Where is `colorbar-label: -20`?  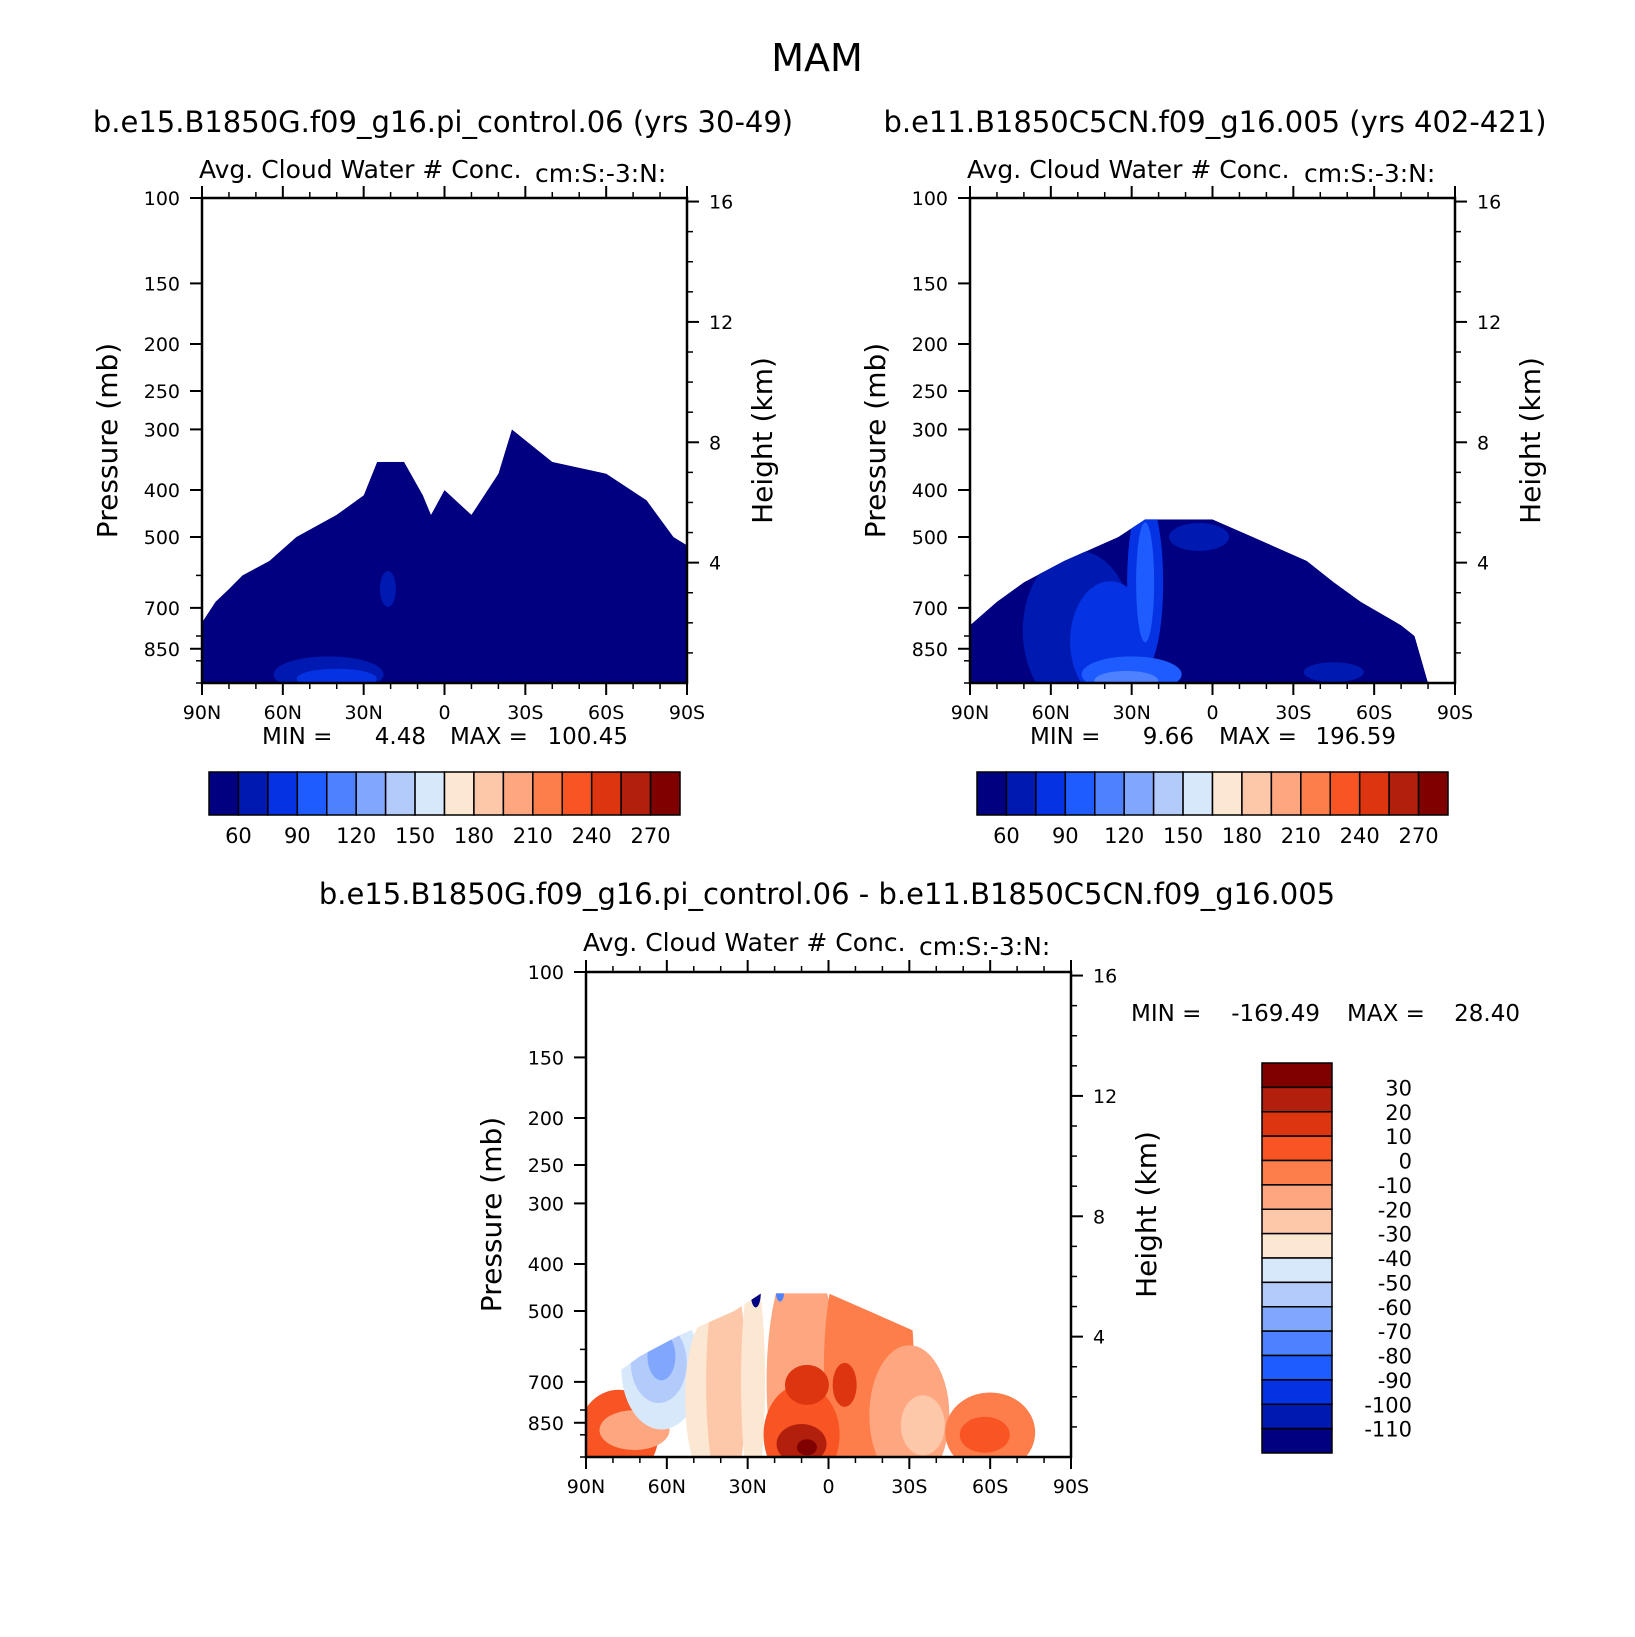
colorbar-label: -20 is located at coordinates (1395, 1210).